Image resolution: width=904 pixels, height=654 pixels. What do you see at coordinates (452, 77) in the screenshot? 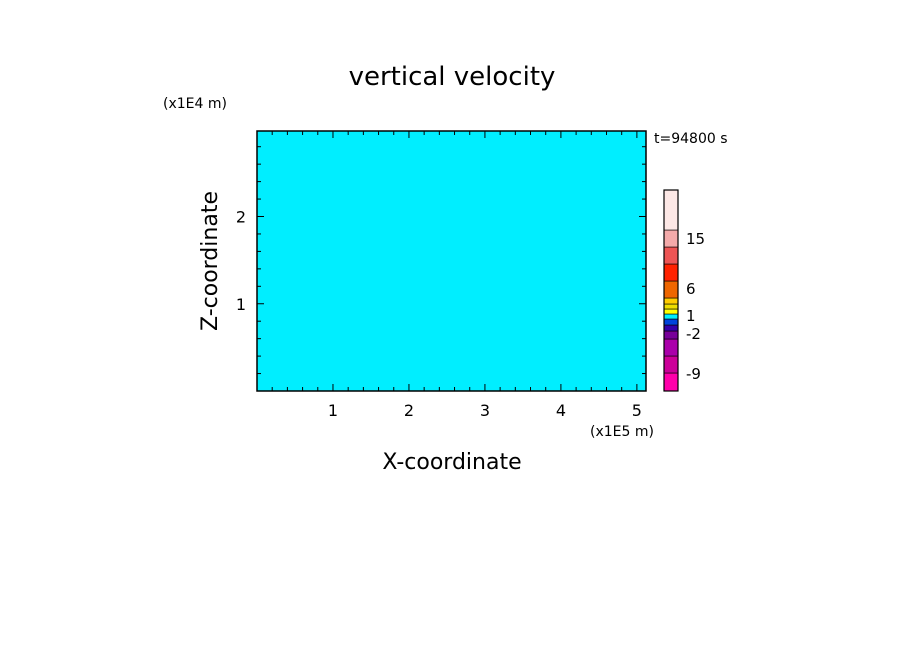
I see `chart-title: vertical velocity` at bounding box center [452, 77].